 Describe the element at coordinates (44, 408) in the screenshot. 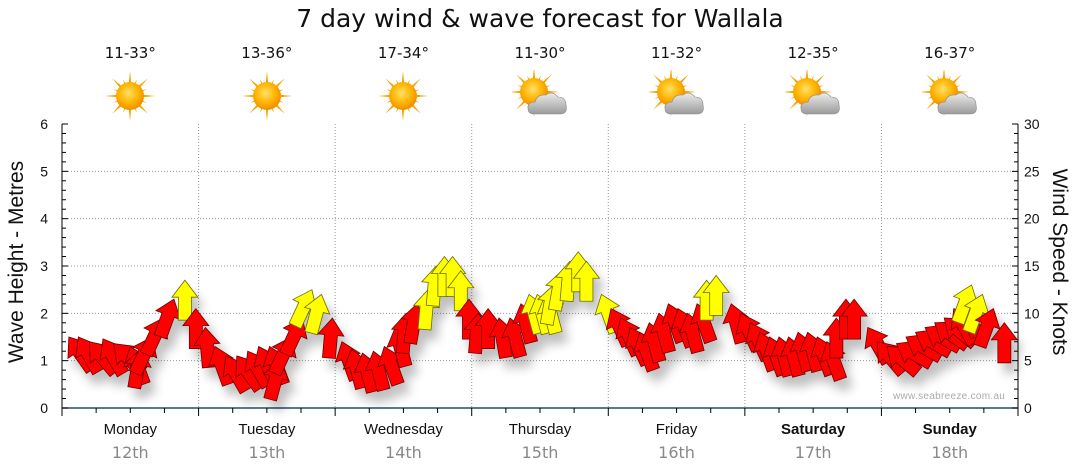

I see `y-tick-label-left: 0` at that location.